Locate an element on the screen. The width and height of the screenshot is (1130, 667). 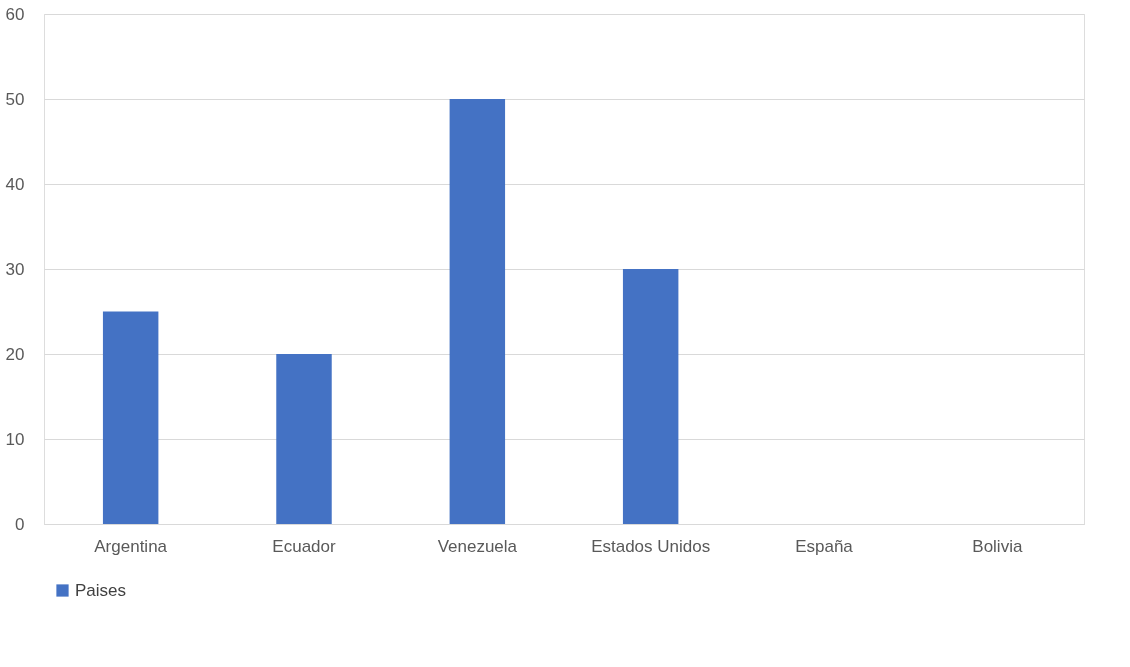
y-tick-label: 10 is located at coordinates (15, 439).